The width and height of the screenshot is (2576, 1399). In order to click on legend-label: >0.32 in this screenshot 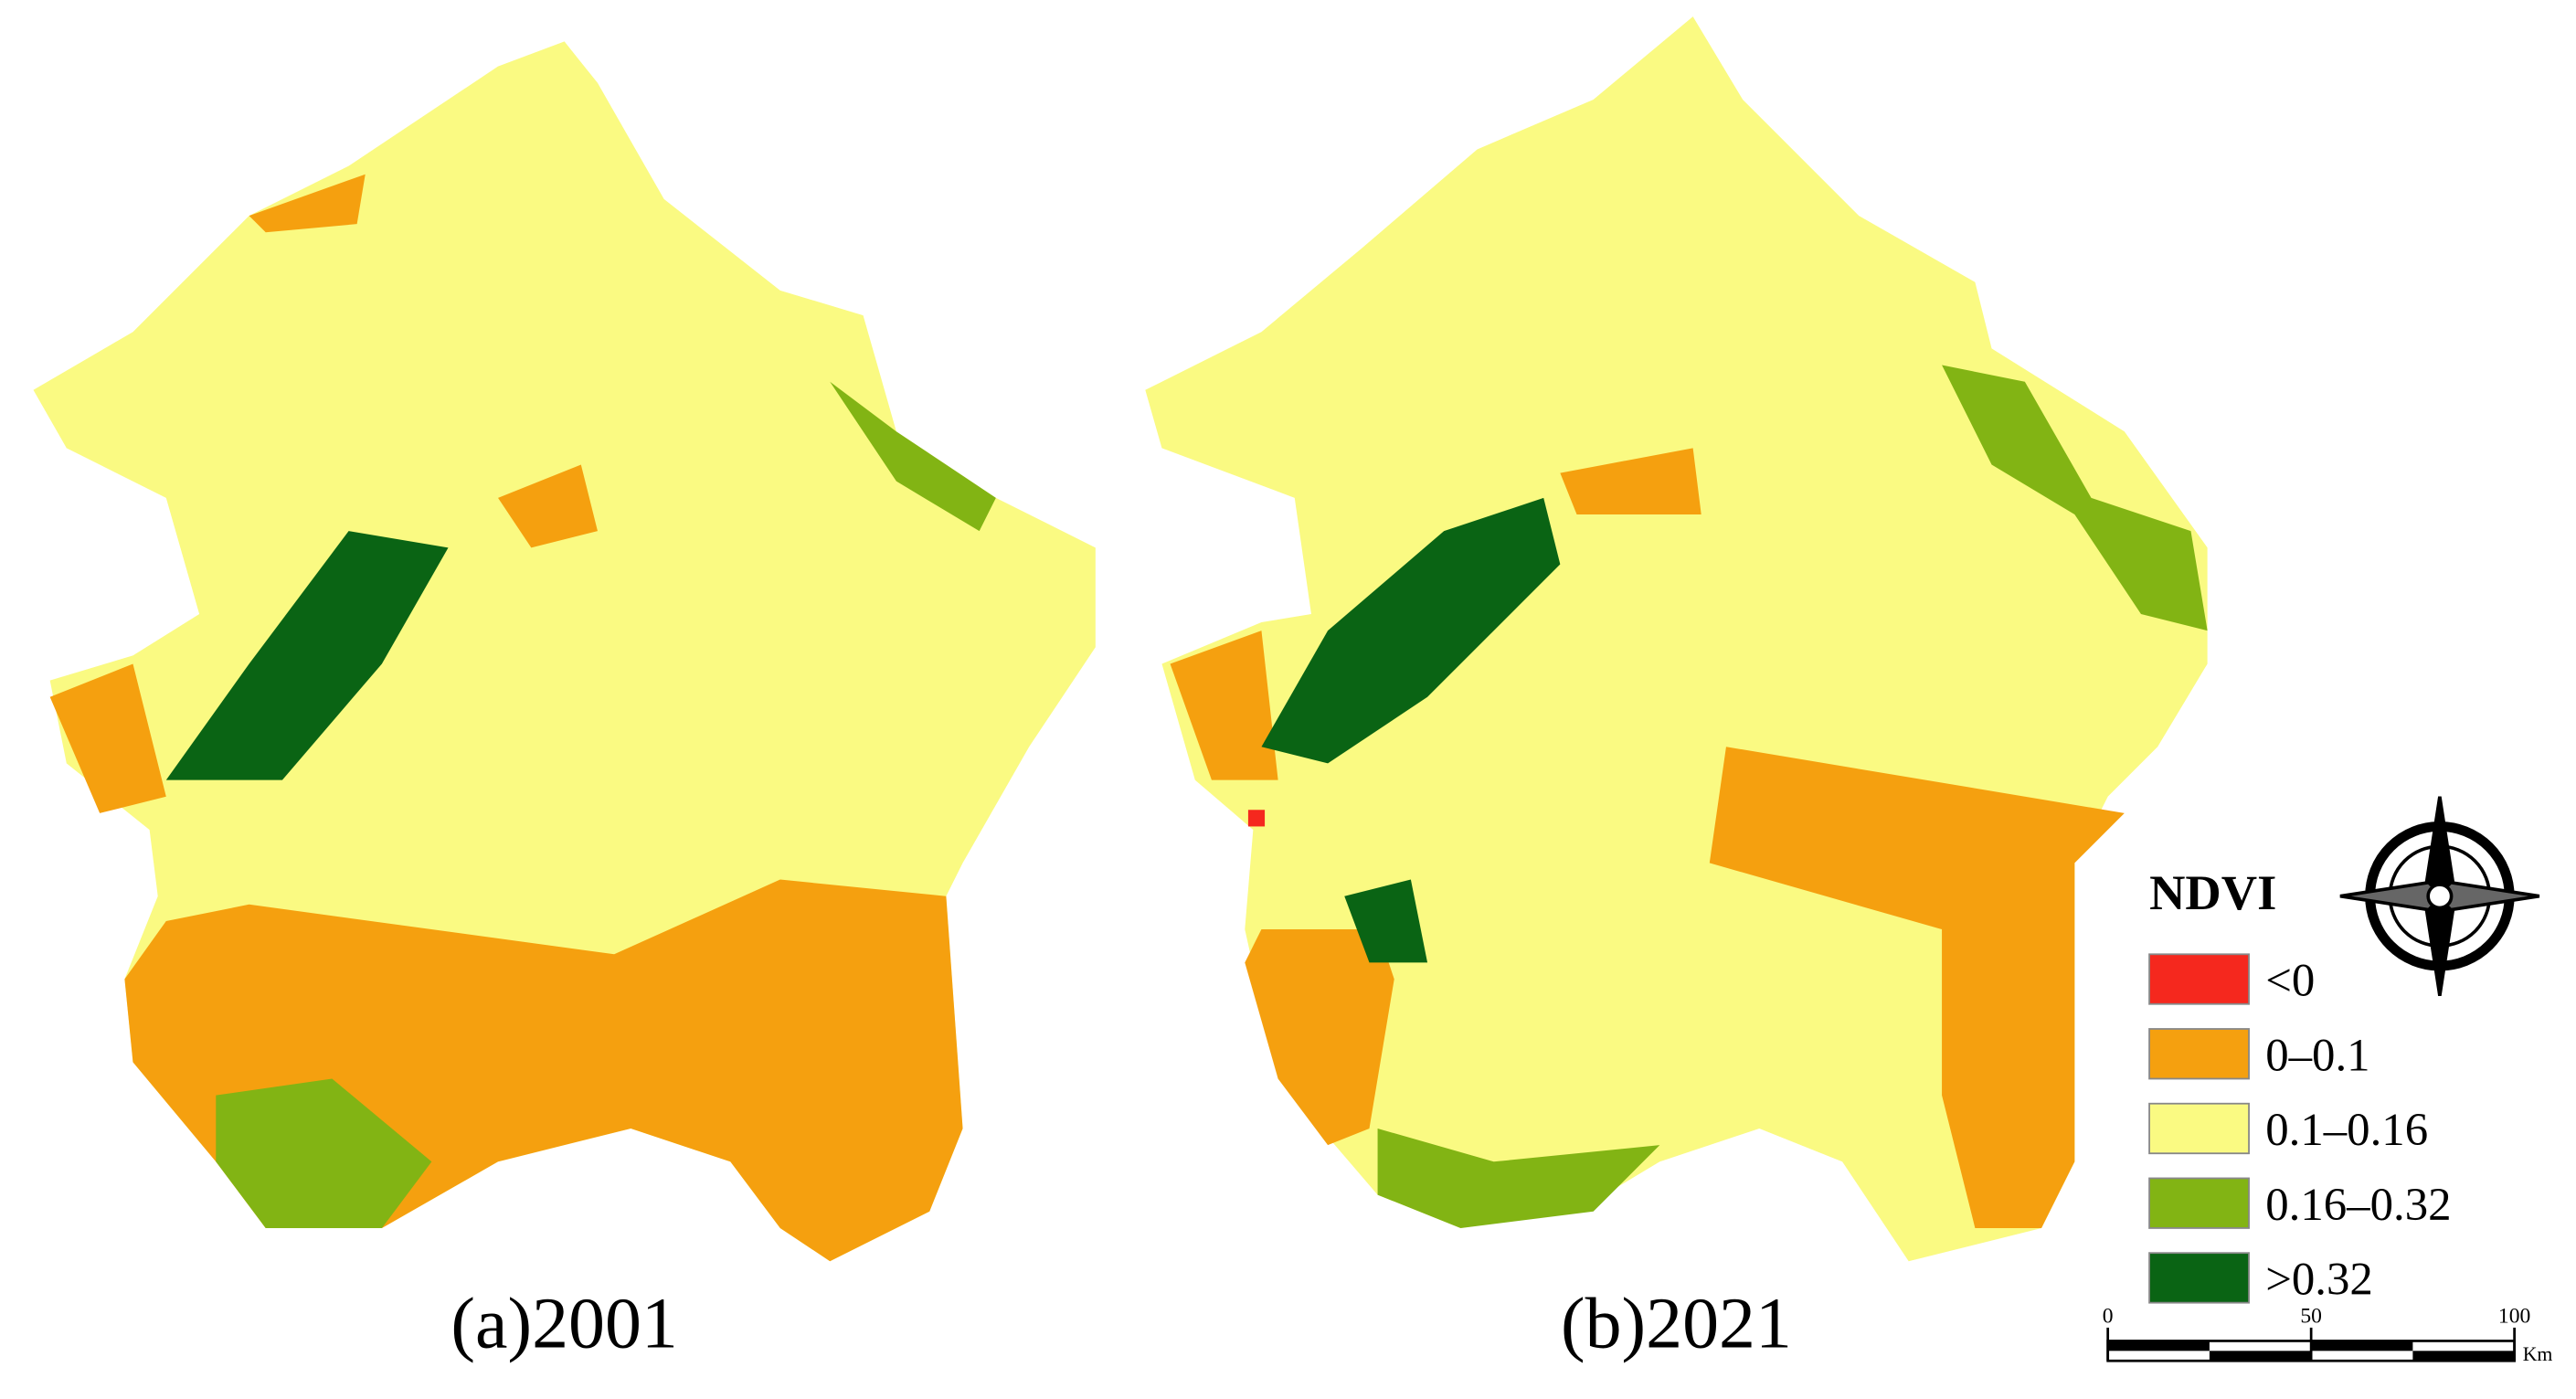, I will do `click(2319, 1279)`.